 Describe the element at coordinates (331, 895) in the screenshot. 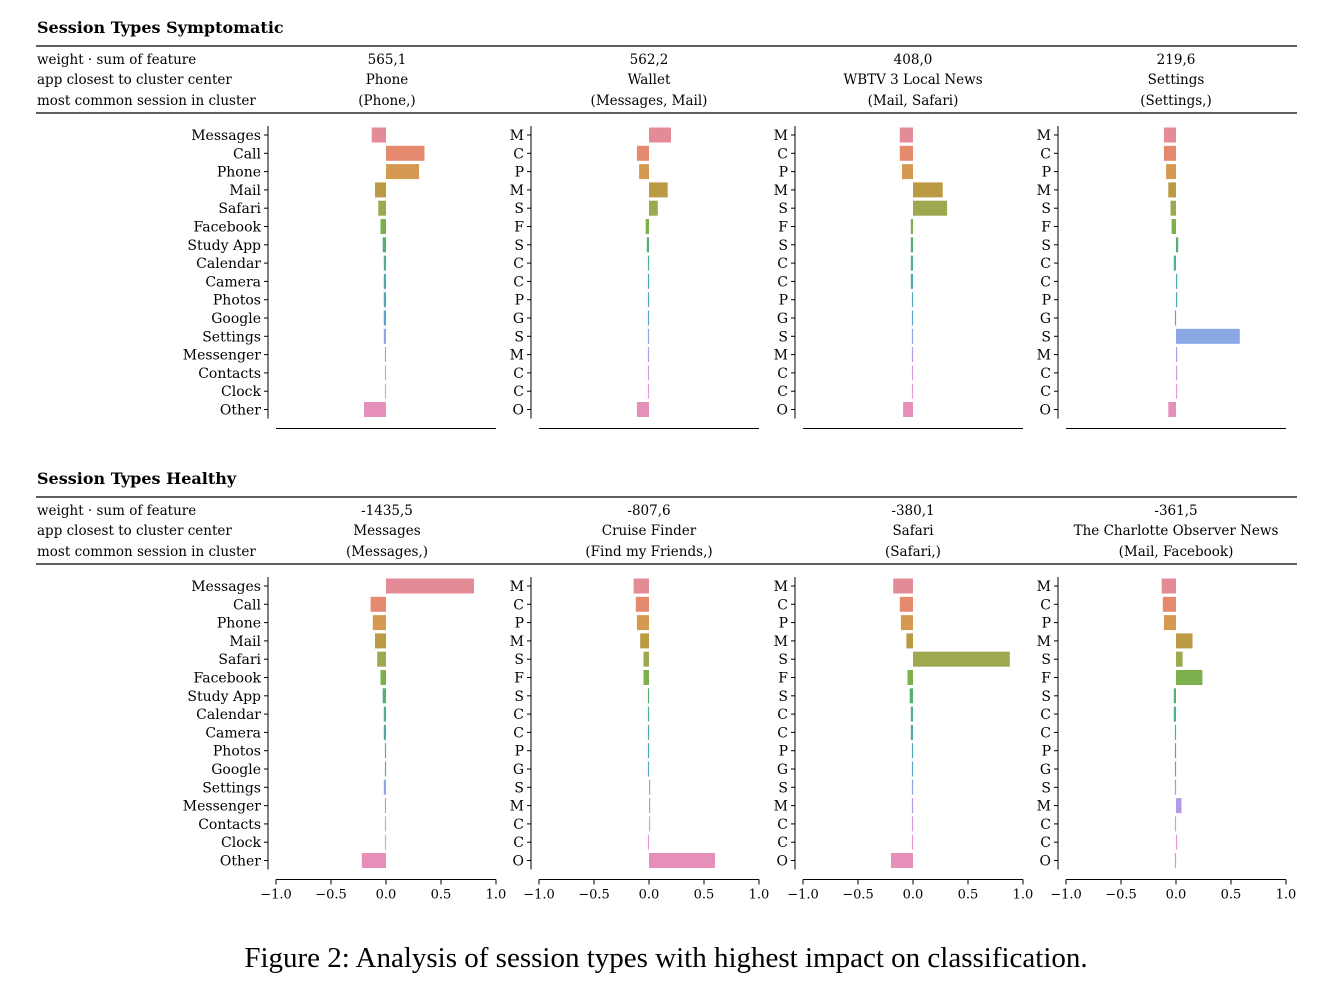

I see `x-tick-label: −0.5` at that location.